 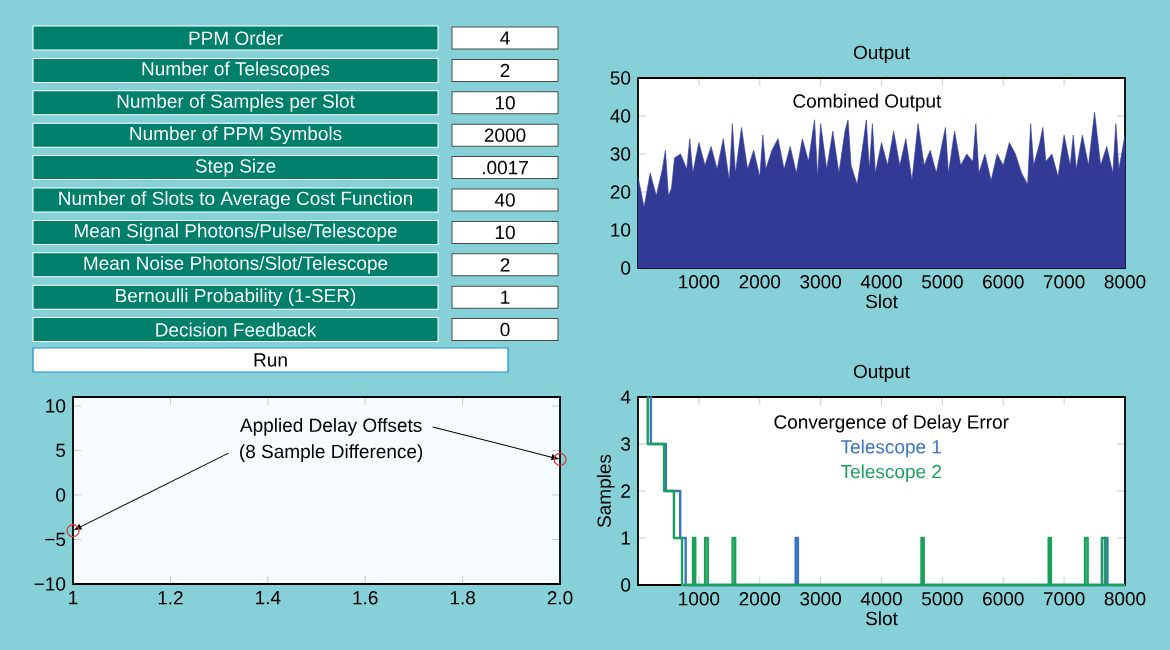 I want to click on y-tick-label: 20, so click(x=620, y=192).